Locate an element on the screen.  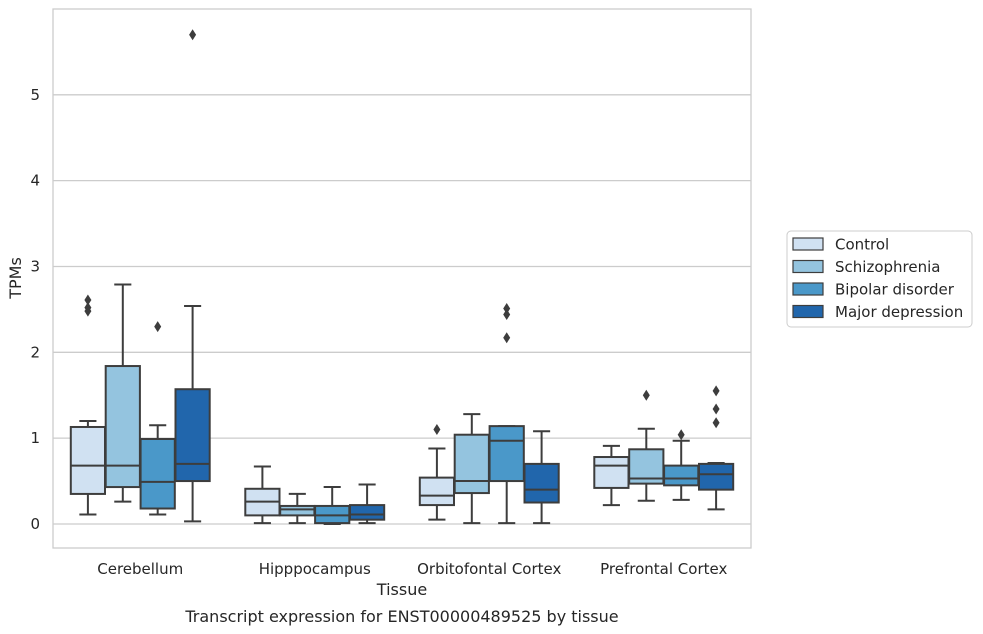
y-tick-label: 3 is located at coordinates (35, 266).